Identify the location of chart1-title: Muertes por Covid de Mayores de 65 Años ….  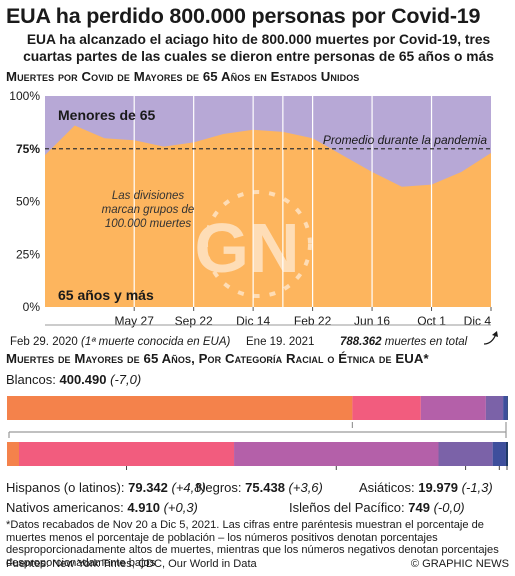
(183, 76).